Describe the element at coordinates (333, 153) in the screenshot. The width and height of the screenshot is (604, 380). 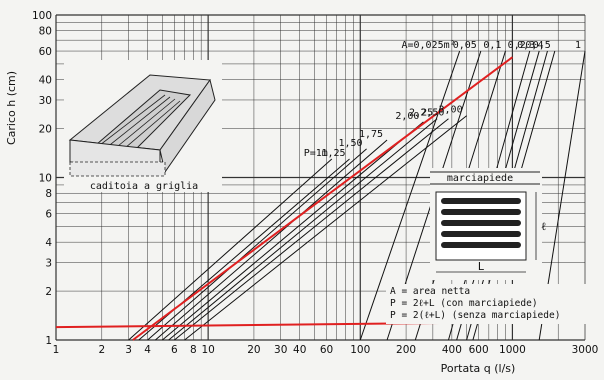
I see `perimeter-curve-label: 1,25` at that location.